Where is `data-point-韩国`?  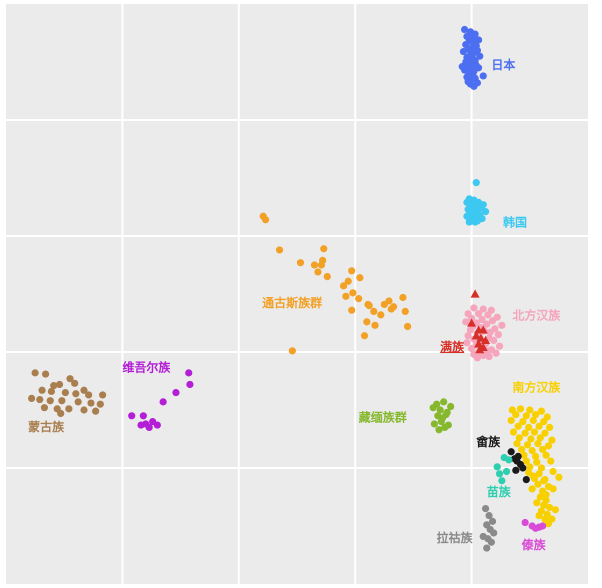
data-point-韩国 is located at coordinates (469, 222).